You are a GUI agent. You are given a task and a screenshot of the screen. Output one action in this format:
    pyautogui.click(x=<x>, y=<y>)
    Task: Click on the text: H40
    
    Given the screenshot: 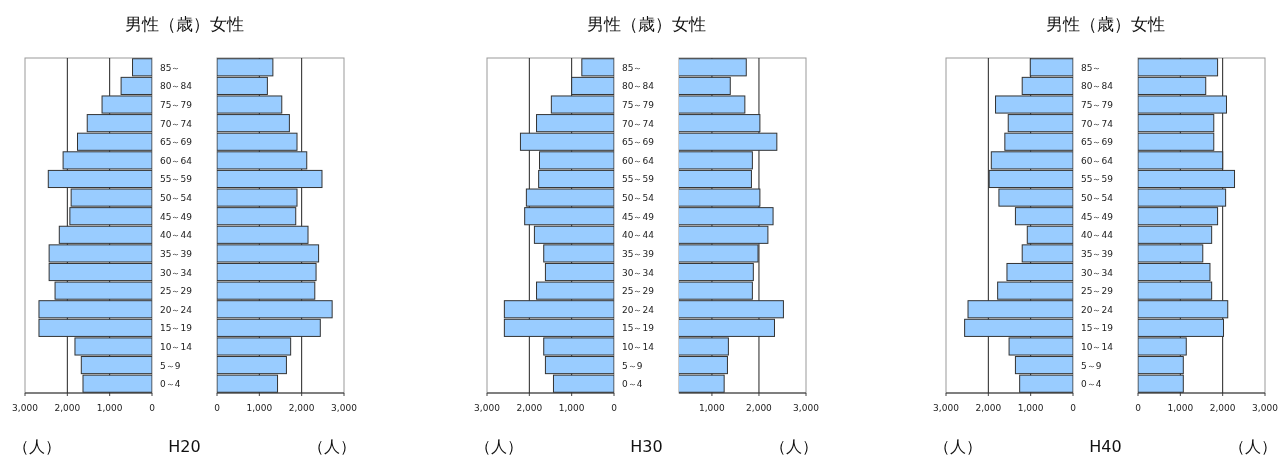 What is the action you would take?
    pyautogui.click(x=1105, y=446)
    